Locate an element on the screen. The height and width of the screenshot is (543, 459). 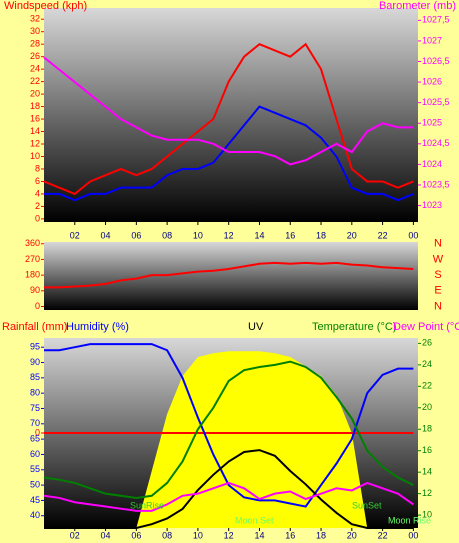
y-tick-label: 2 is located at coordinates (37, 206).